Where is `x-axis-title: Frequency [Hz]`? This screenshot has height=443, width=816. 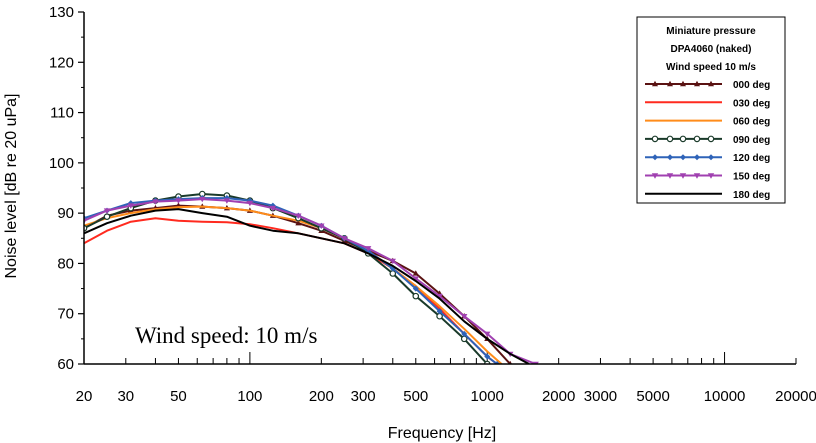
x-axis-title: Frequency [Hz] is located at coordinates (442, 433).